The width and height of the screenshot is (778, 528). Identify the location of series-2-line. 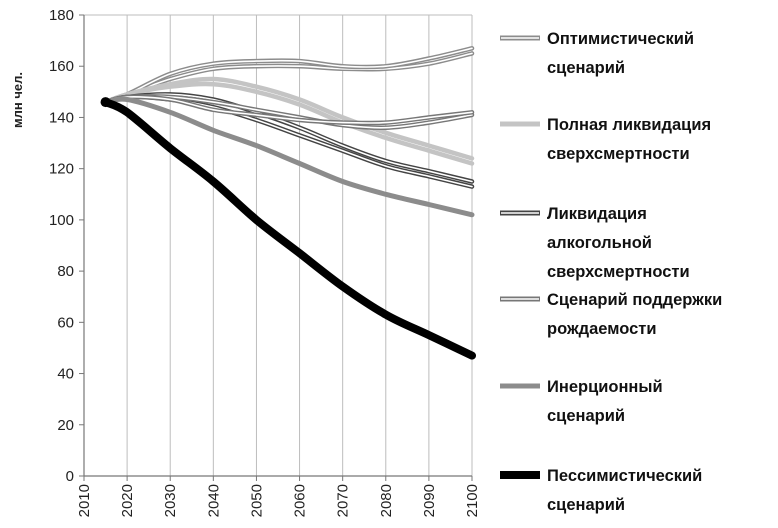
(289, 123).